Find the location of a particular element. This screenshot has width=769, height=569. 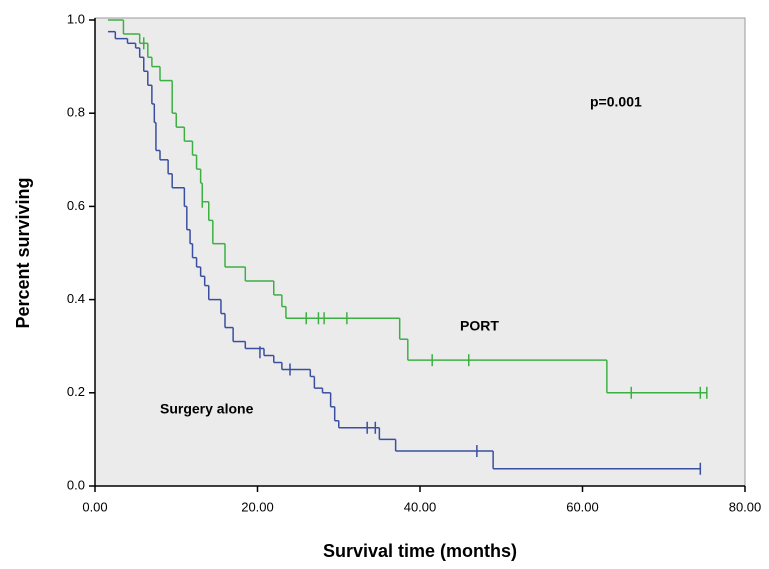

y-tick-label: 1.0 is located at coordinates (76, 18).